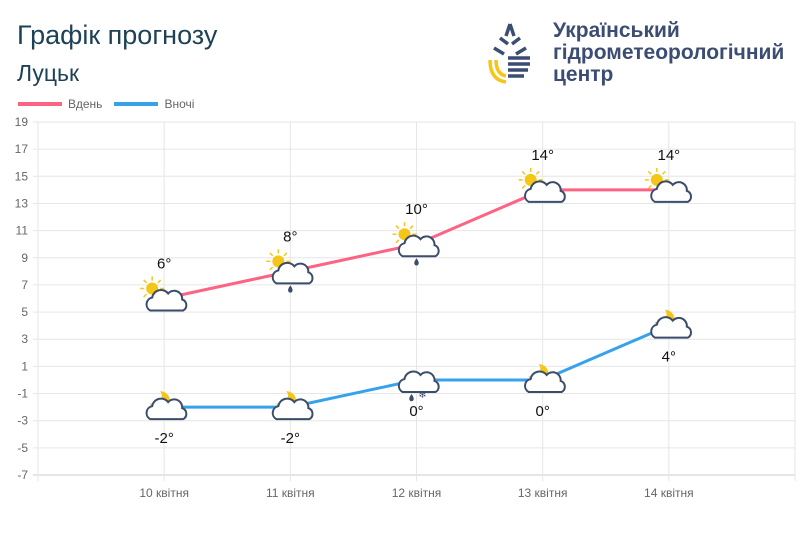 The image size is (800, 534). I want to click on weather-icon-cloud-rain-snow: ❄, so click(418, 386).